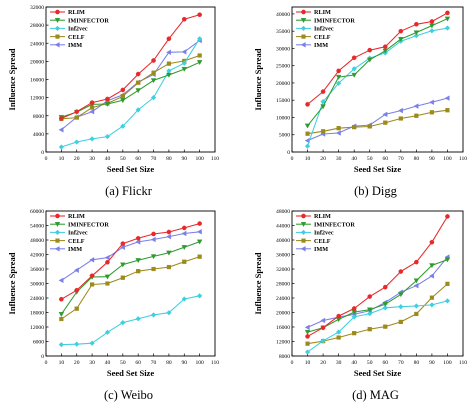  What do you see at coordinates (169, 363) in the screenshot?
I see `x-tick-label: 80` at bounding box center [169, 363].